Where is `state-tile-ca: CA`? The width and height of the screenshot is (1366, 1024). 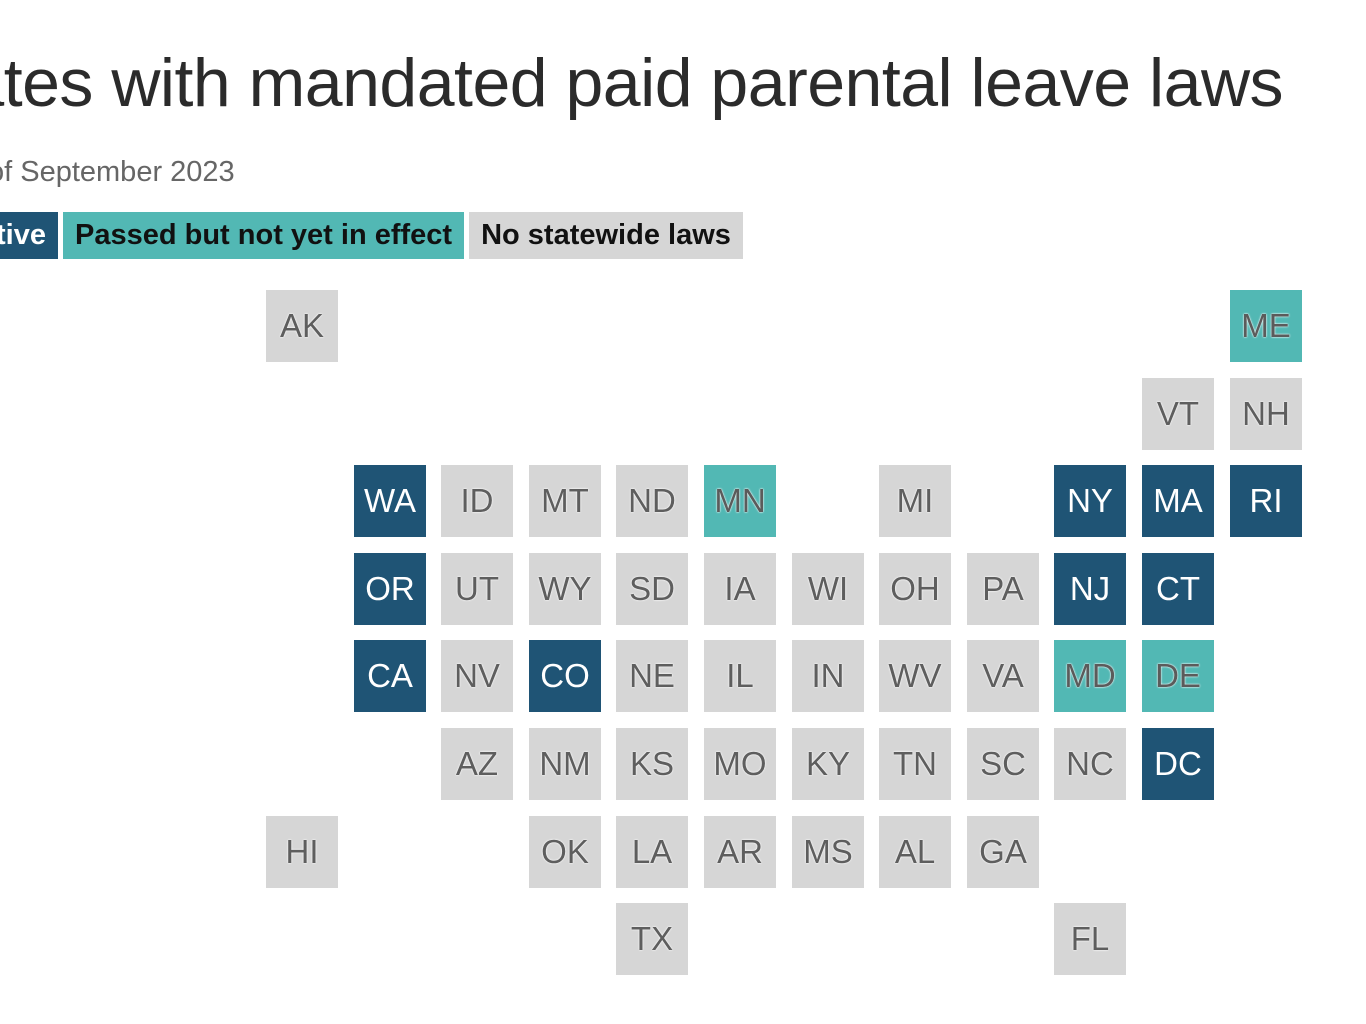 state-tile-ca: CA is located at coordinates (390, 676).